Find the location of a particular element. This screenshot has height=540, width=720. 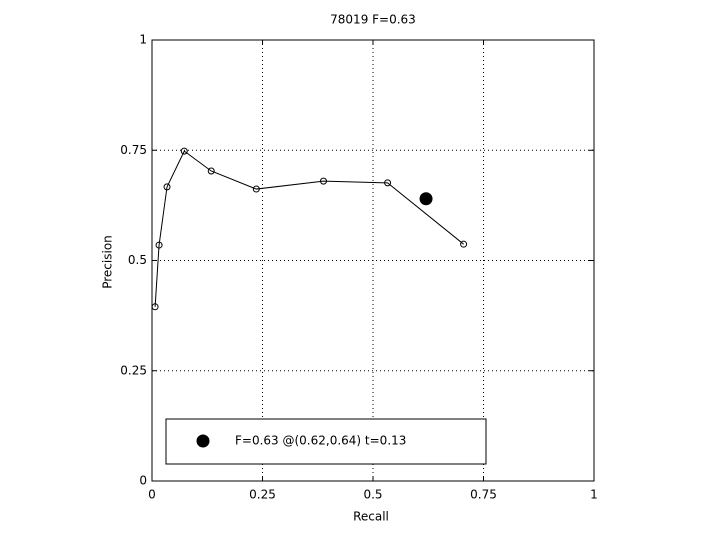

legend-label: F=0.63 @(0.62,0.64) t=0.13 is located at coordinates (320, 441).